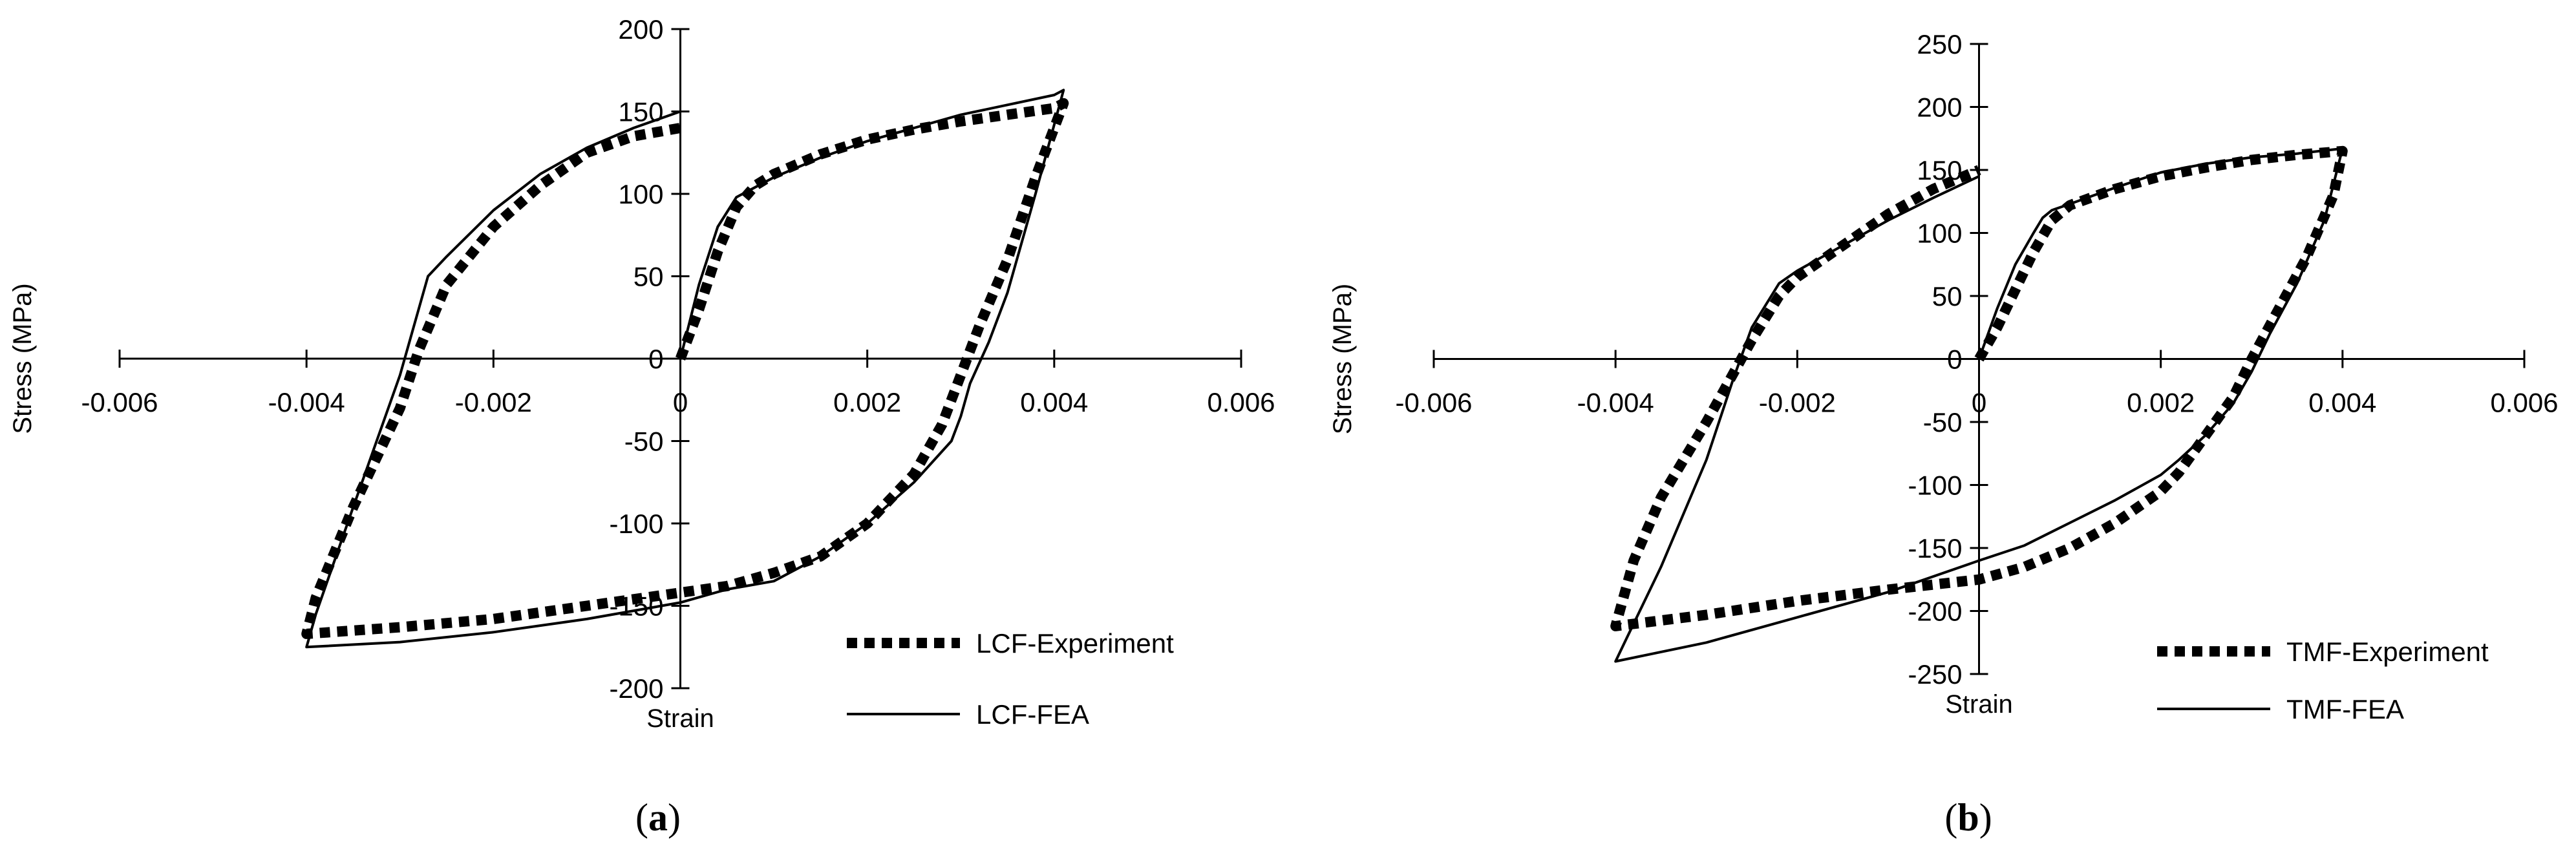 This screenshot has width=2576, height=853. Describe the element at coordinates (2345, 709) in the screenshot. I see `legend-label: TMF-FEA` at that location.